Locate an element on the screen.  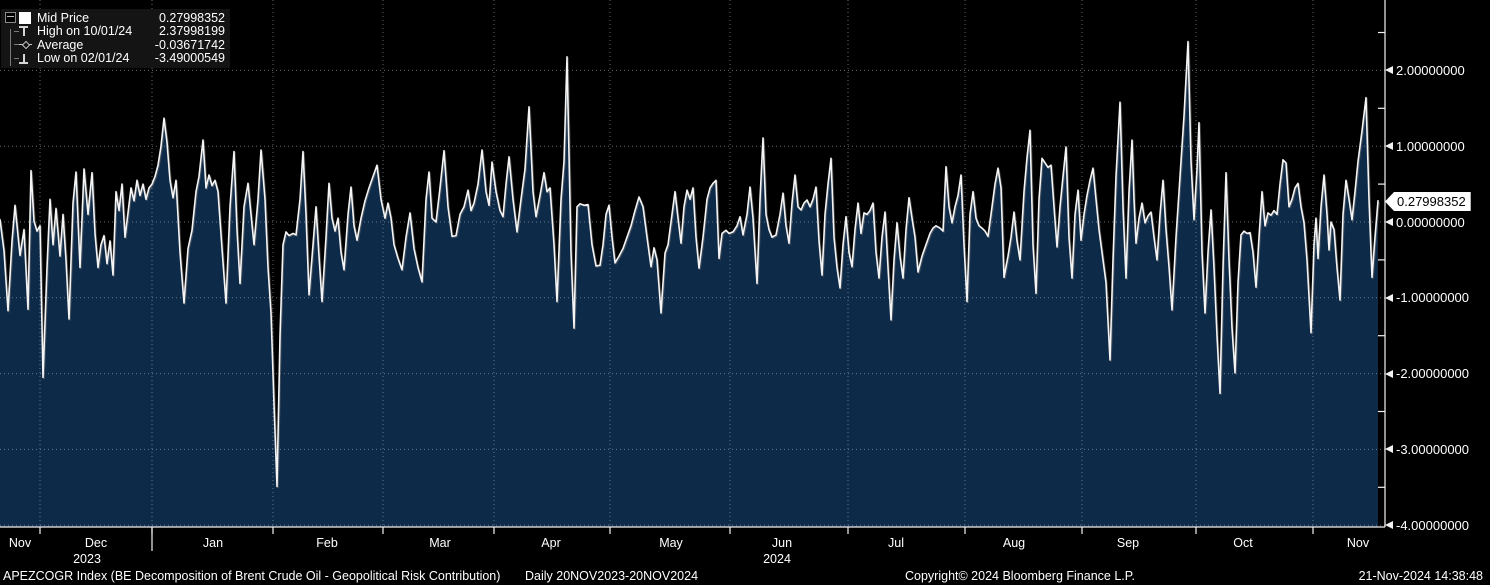
month-label: Oct is located at coordinates (1243, 543).